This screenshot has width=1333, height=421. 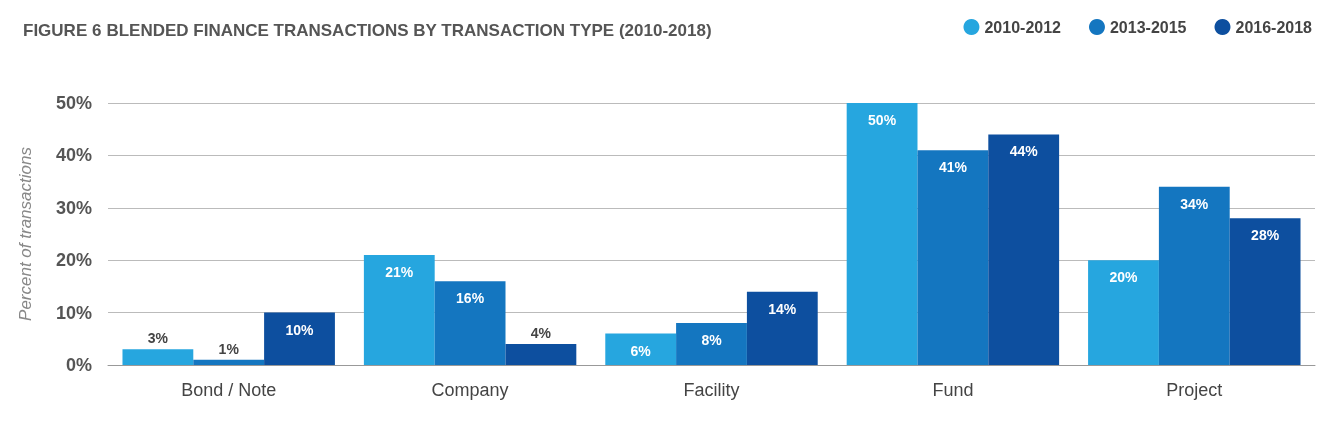 I want to click on data-label: 8%, so click(x=712, y=340).